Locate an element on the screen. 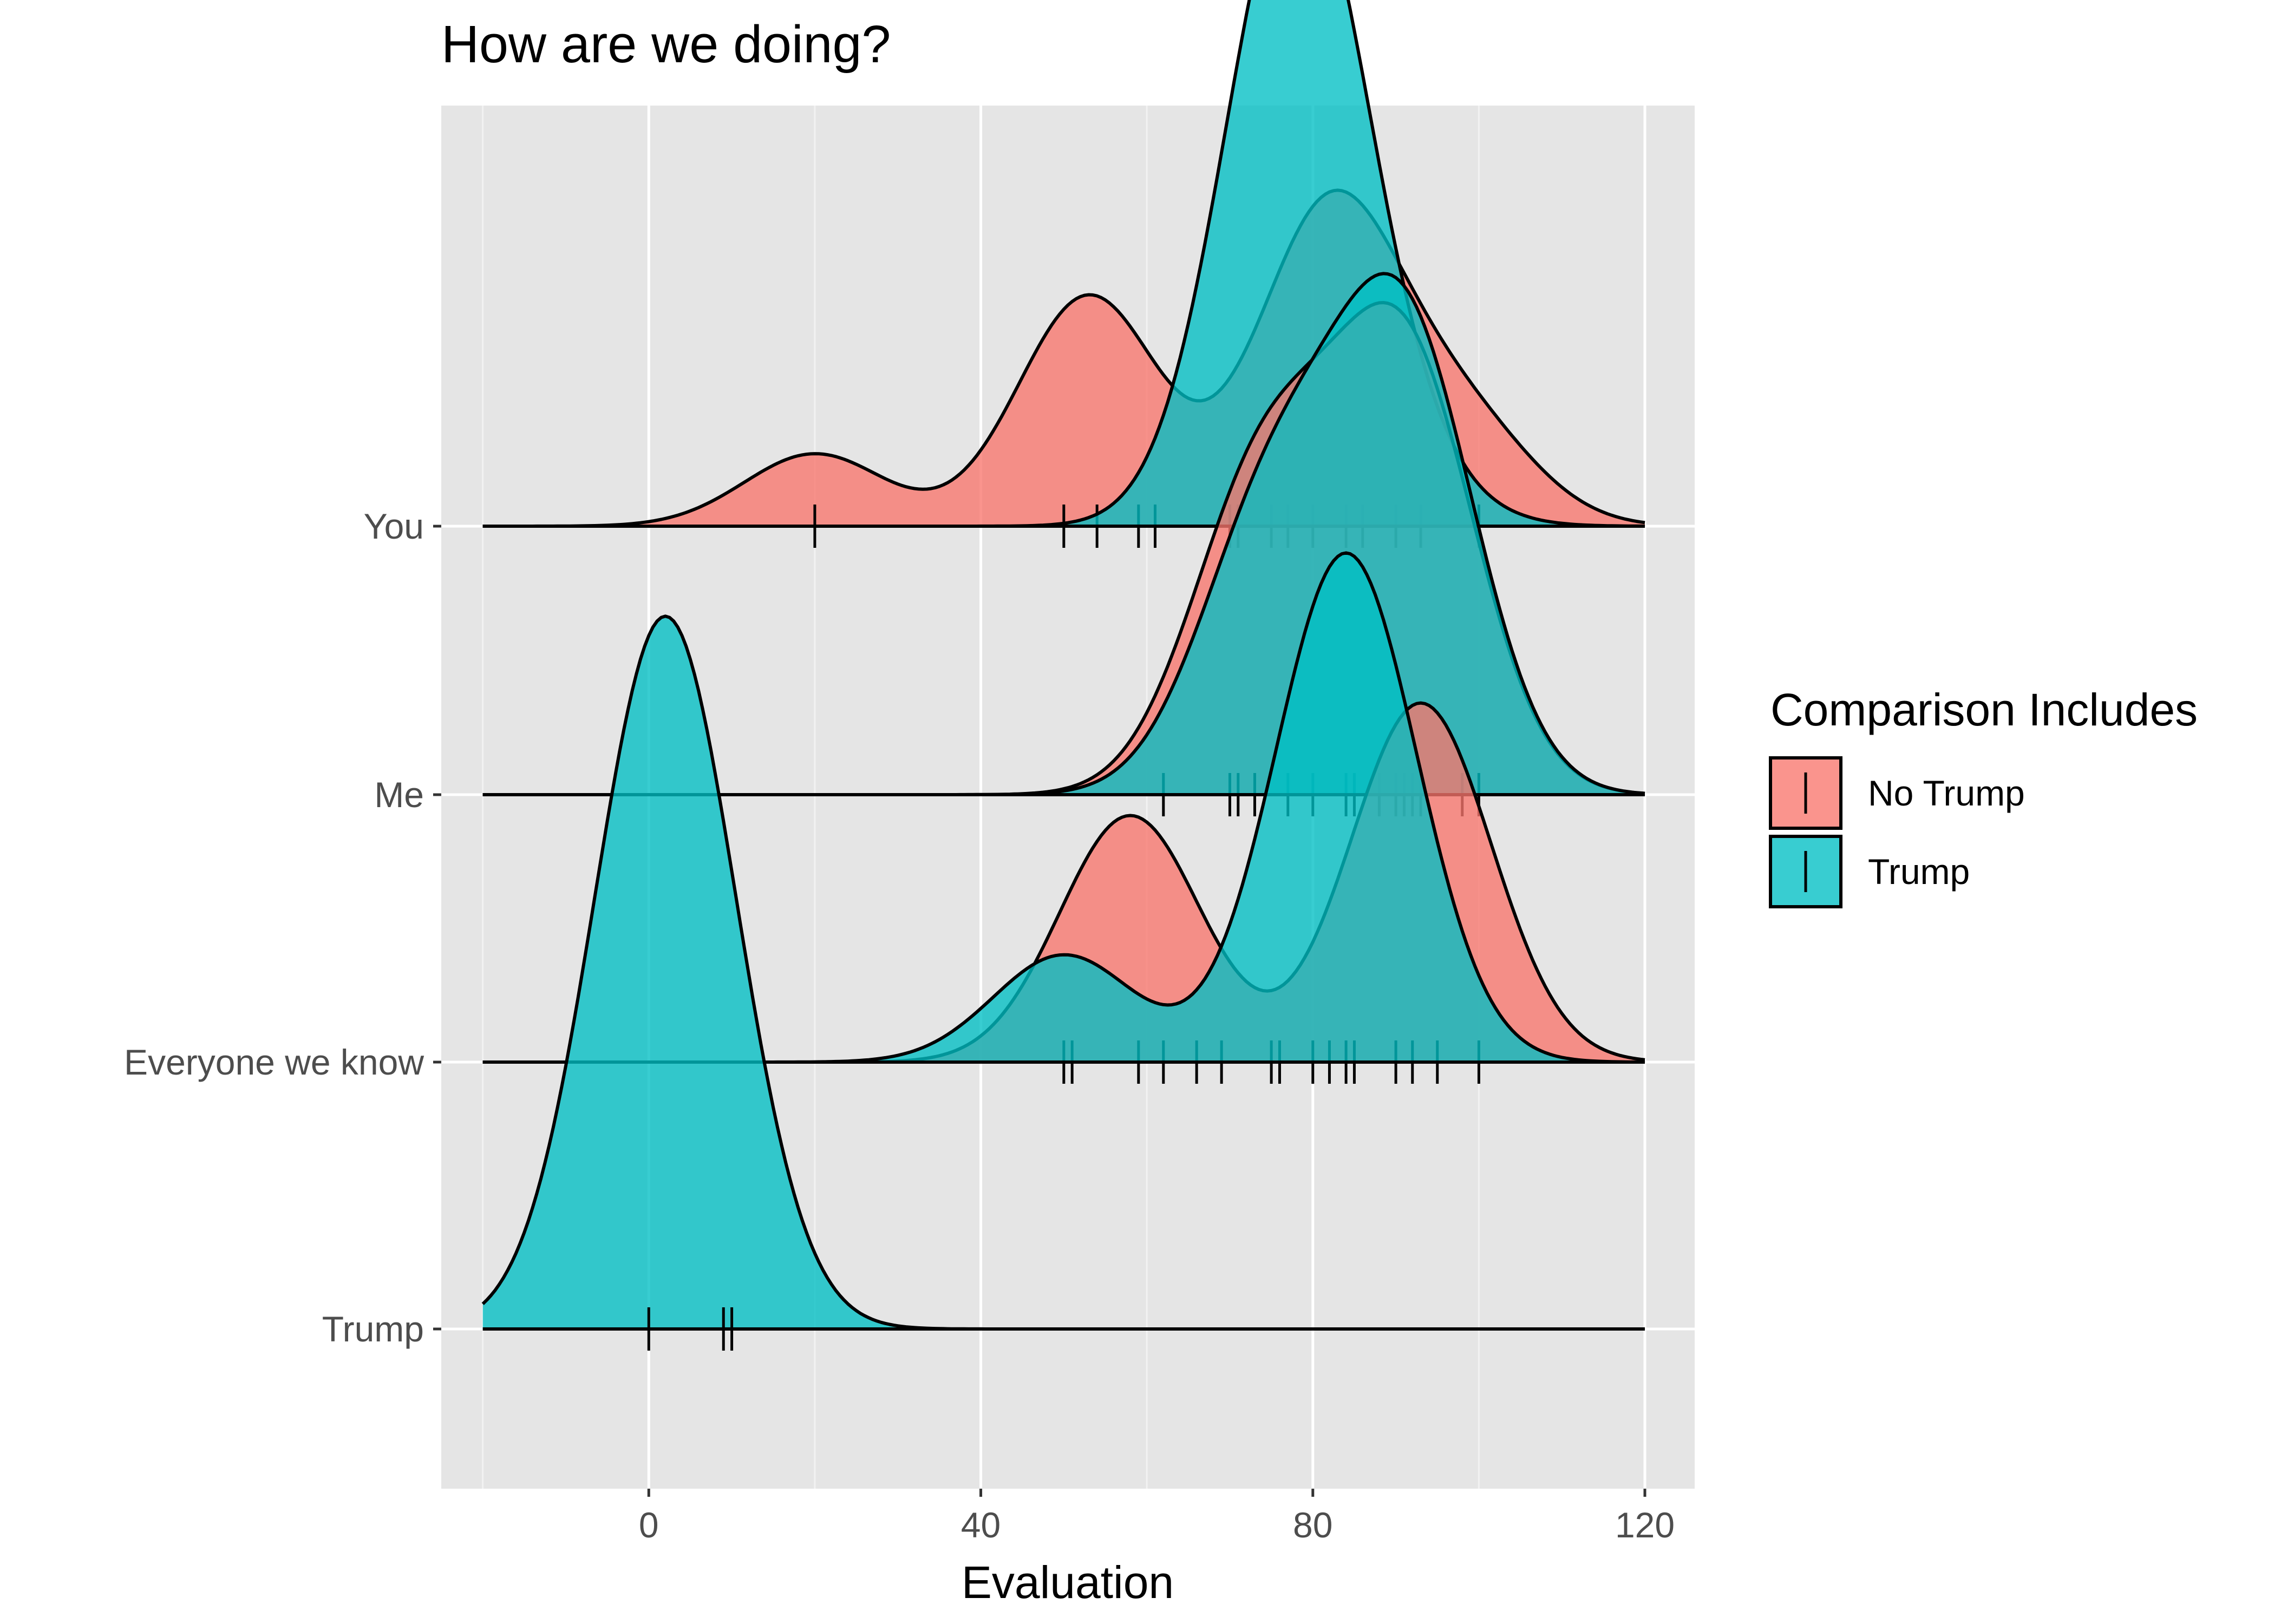 The height and width of the screenshot is (1624, 2274). x-tick-label: 0 is located at coordinates (649, 1525).